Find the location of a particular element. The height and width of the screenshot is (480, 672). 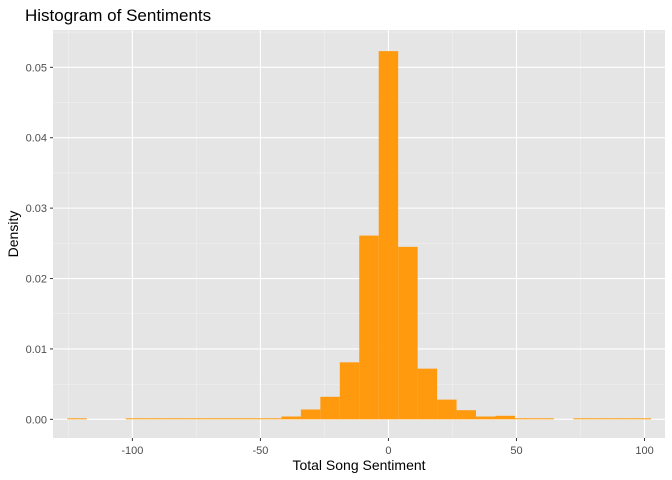

chart-title: Histogram of Sentiments is located at coordinates (118, 15).